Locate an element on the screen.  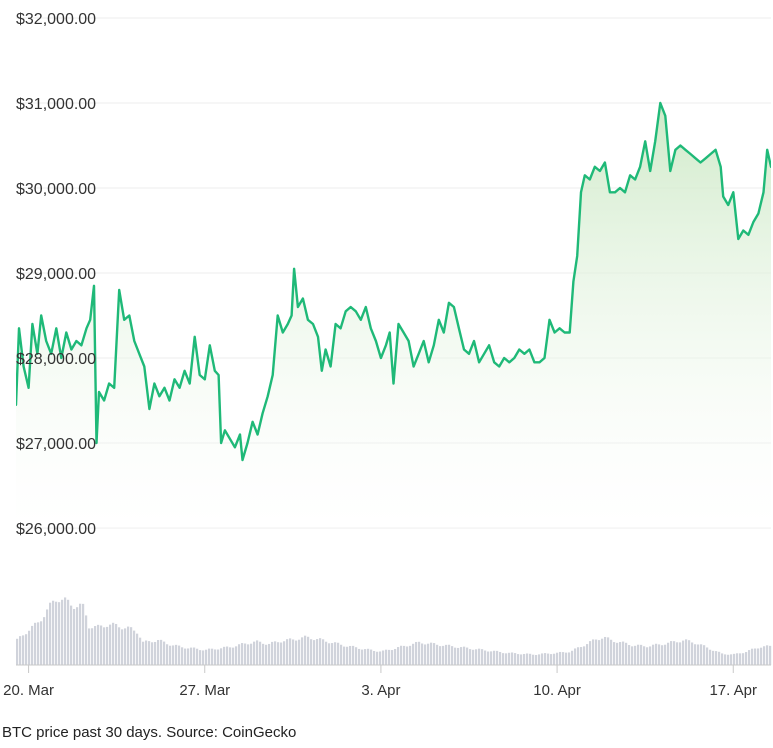
y-tick-label: $29,000.00 is located at coordinates (56, 274).